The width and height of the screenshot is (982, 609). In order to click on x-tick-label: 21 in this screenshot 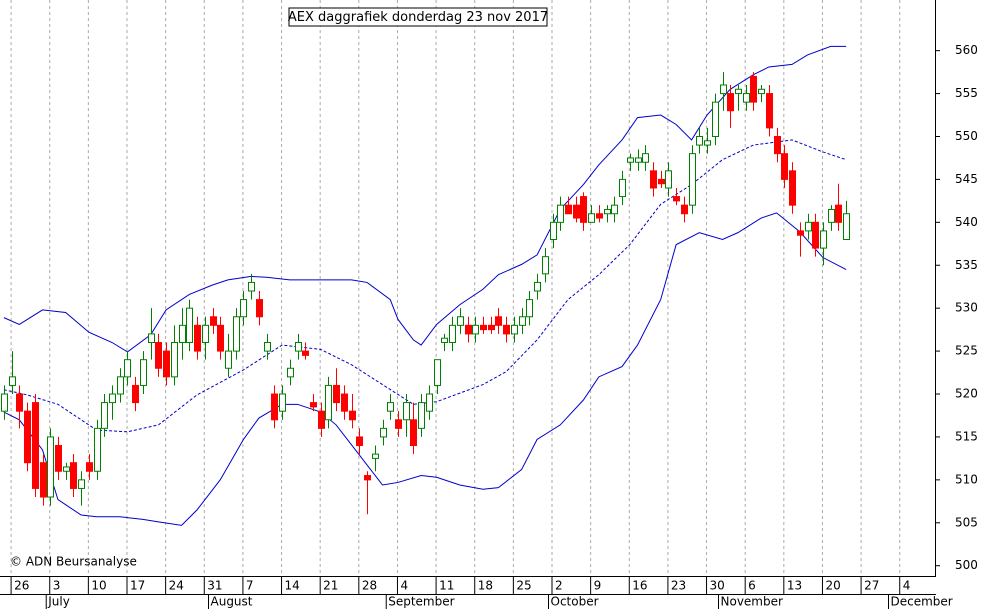, I will do `click(330, 586)`.